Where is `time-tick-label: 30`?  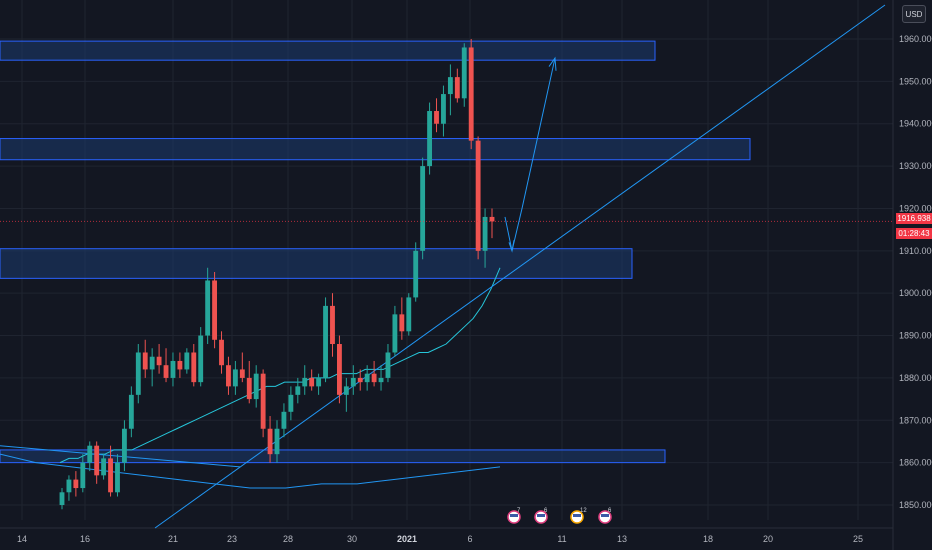 time-tick-label: 30 is located at coordinates (352, 539).